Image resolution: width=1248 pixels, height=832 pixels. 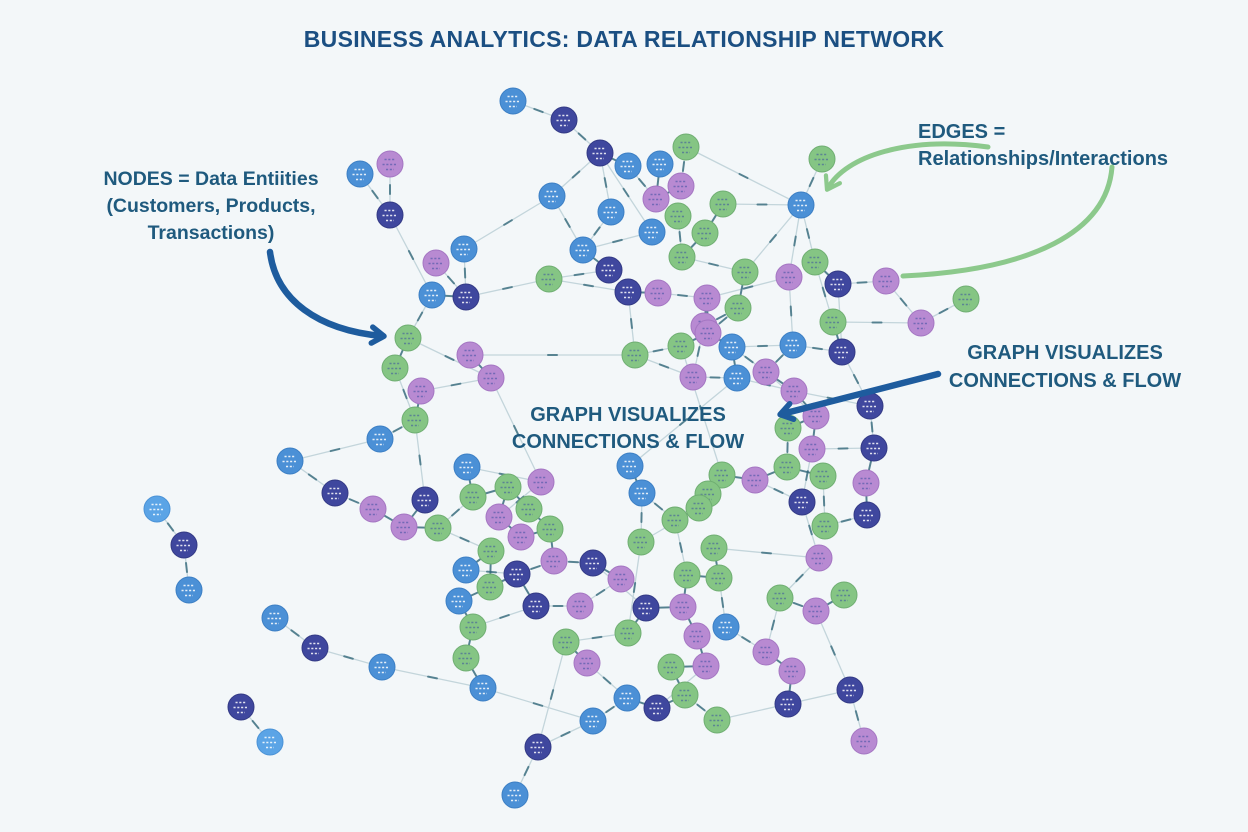 What do you see at coordinates (1068, 146) in the screenshot?
I see `edges-annotation-label: EDGES = Relationships/Interactions` at bounding box center [1068, 146].